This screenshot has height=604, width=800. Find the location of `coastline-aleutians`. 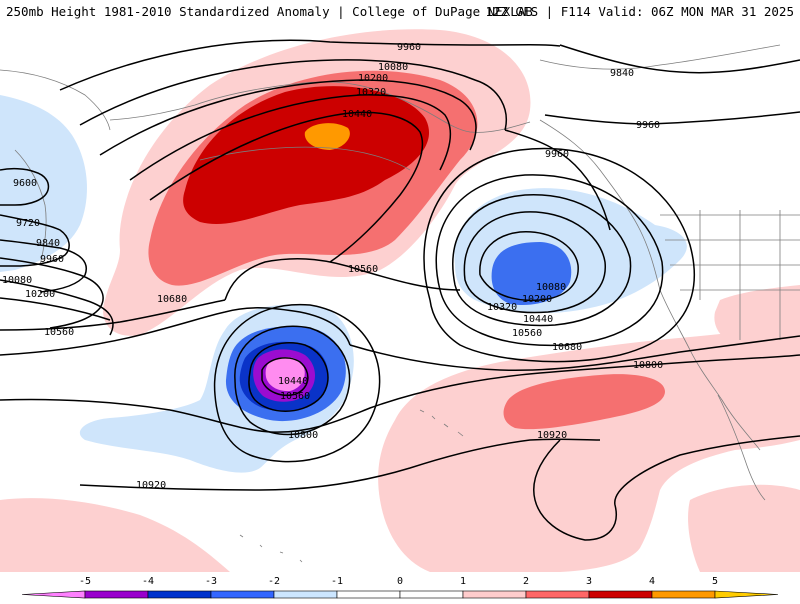

coastline-aleutians is located at coordinates (305, 158).